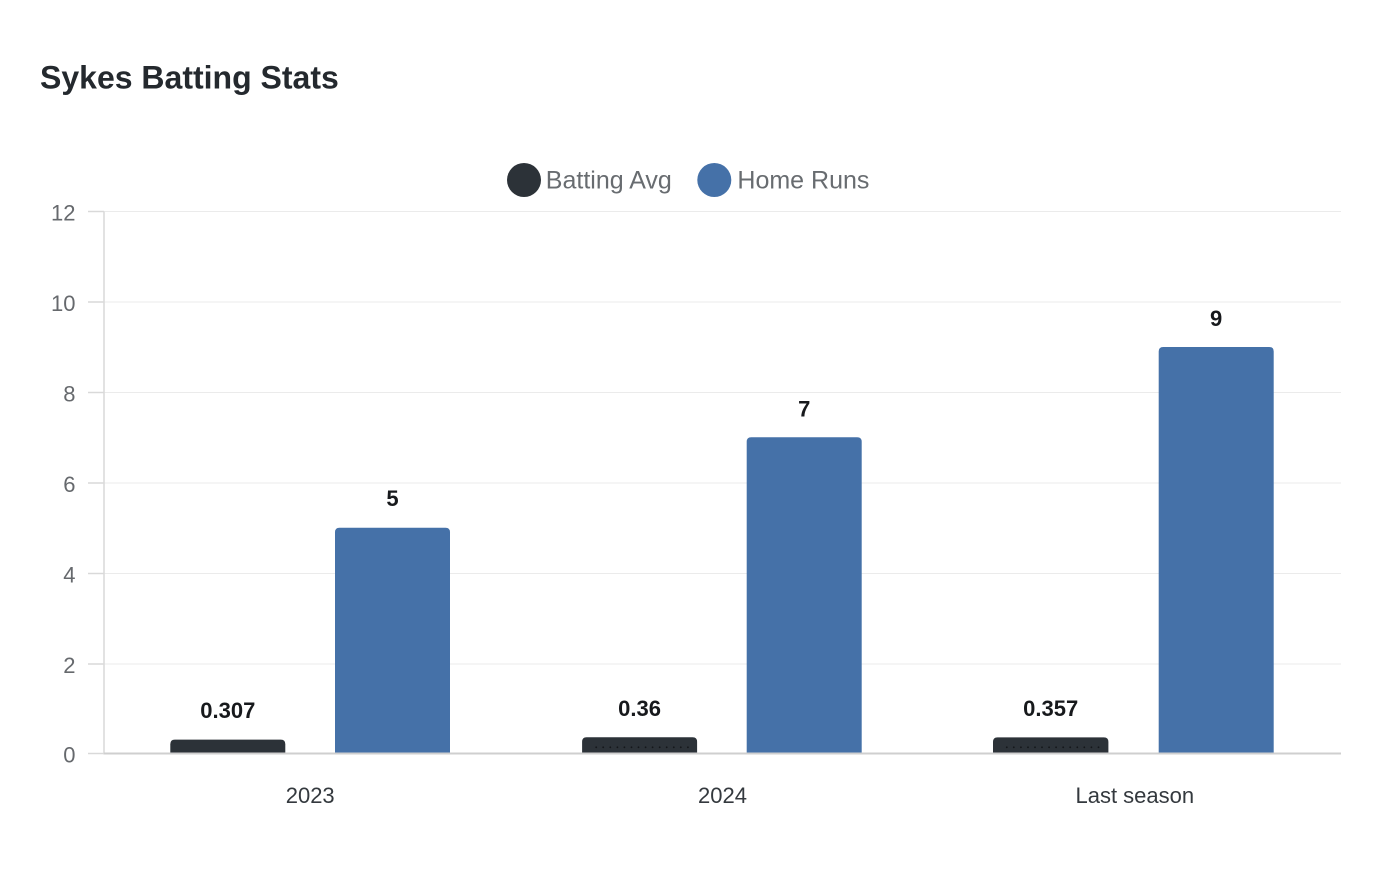  Describe the element at coordinates (310, 795) in the screenshot. I see `svg-text: 2023` at that location.